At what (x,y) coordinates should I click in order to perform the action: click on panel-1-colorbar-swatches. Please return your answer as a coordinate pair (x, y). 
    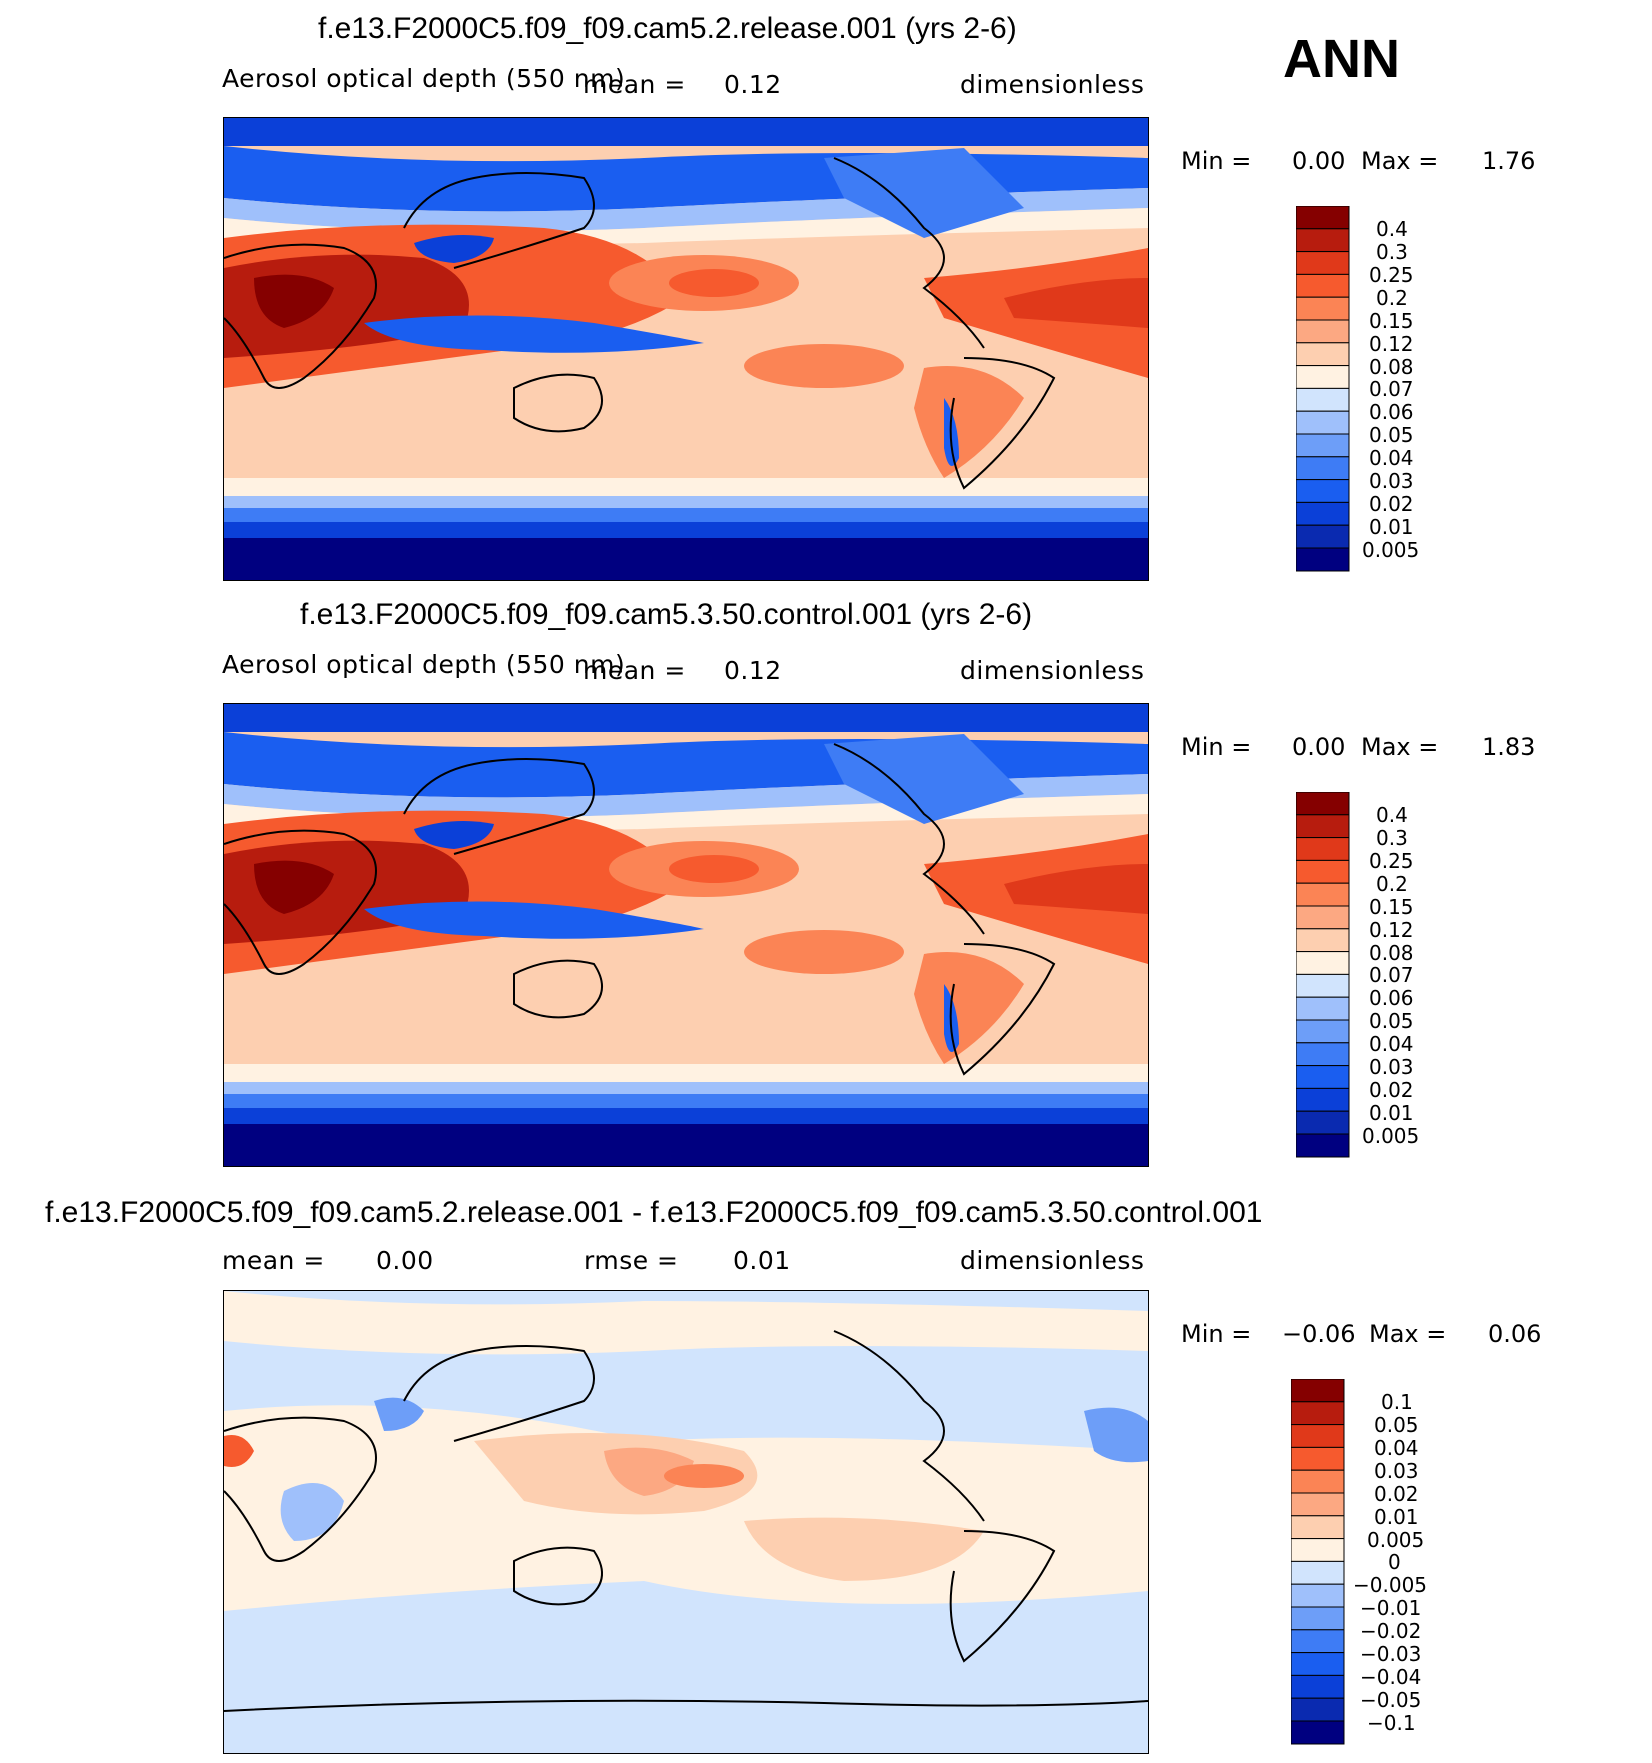
    Looking at the image, I should click on (1322, 388).